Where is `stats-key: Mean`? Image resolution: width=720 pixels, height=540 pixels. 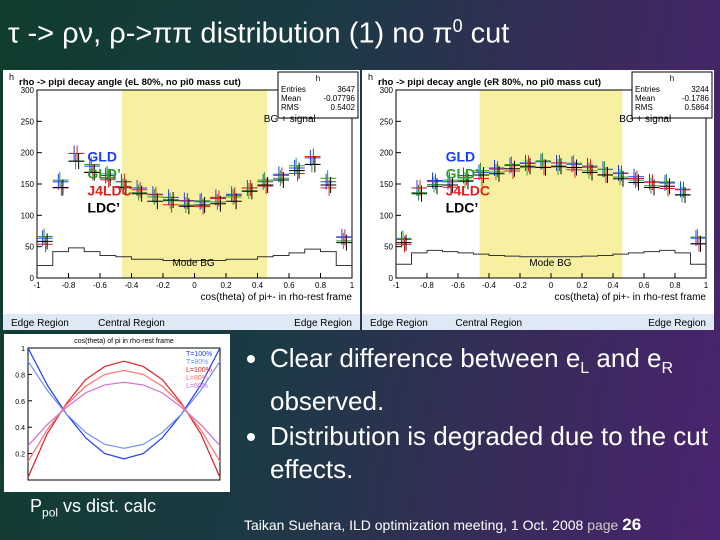
stats-key: Mean is located at coordinates (645, 98).